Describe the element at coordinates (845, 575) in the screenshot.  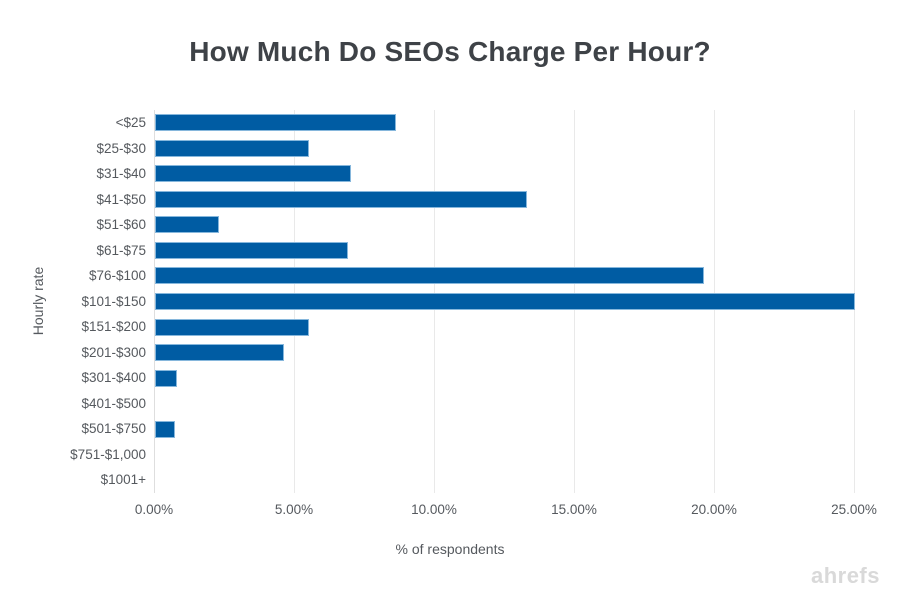
I see `ahrefs-watermark: ahrefs` at that location.